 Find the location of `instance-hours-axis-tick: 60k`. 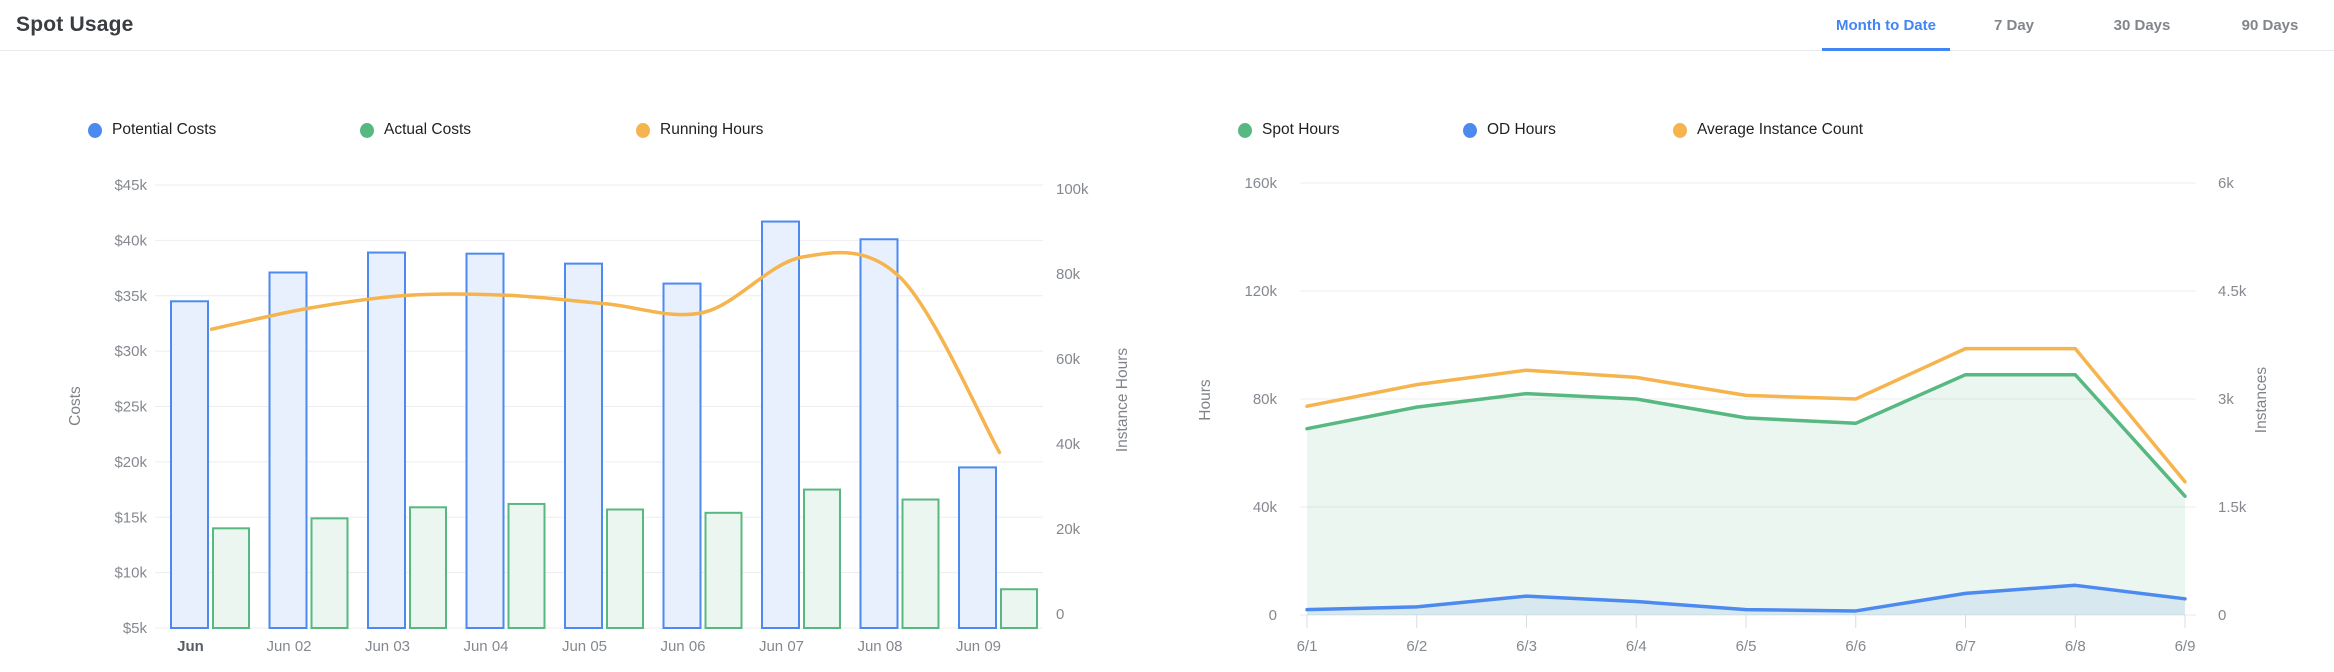

instance-hours-axis-tick: 60k is located at coordinates (1068, 359).